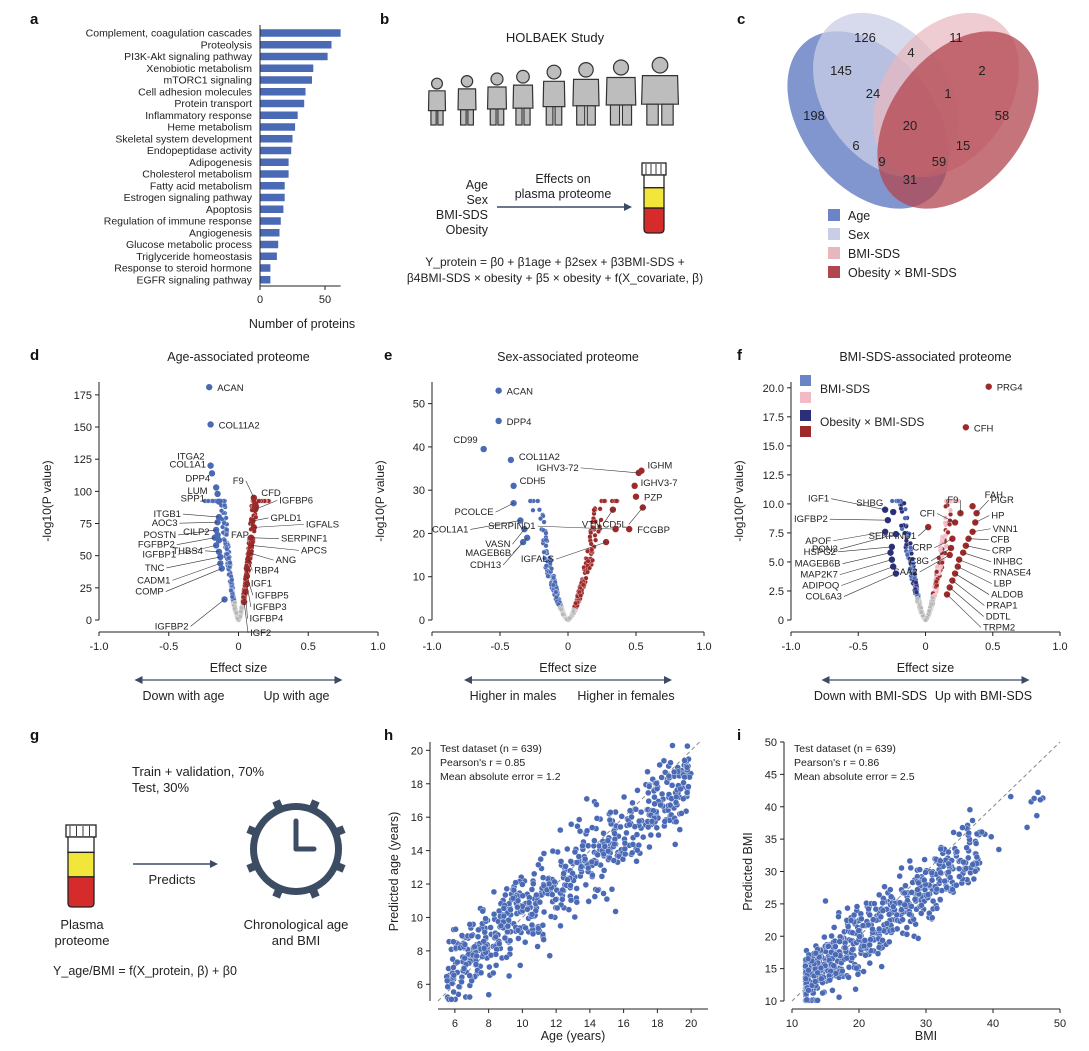 This screenshot has width=1089, height=1051. What do you see at coordinates (339, 831) in the screenshot?
I see `clock-notch` at bounding box center [339, 831].